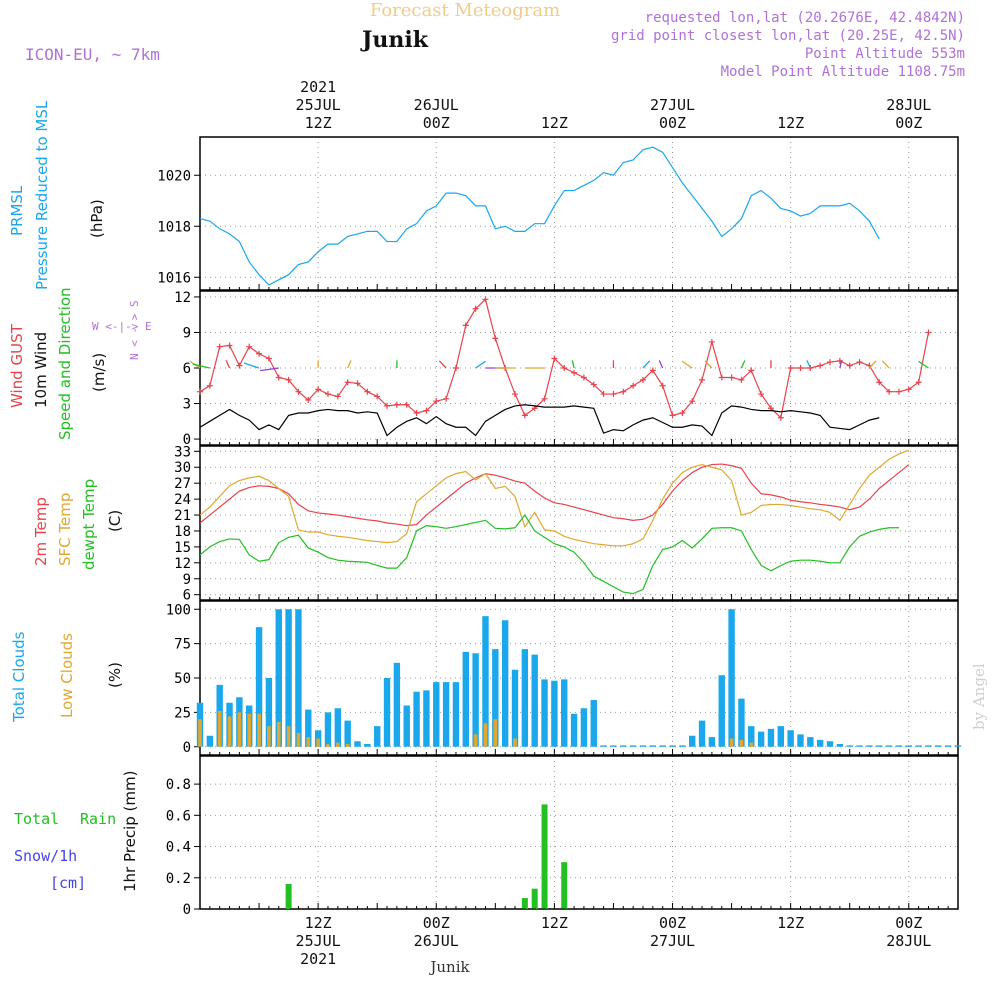 The image size is (1000, 1000). I want to click on total-label: Total, so click(36, 819).